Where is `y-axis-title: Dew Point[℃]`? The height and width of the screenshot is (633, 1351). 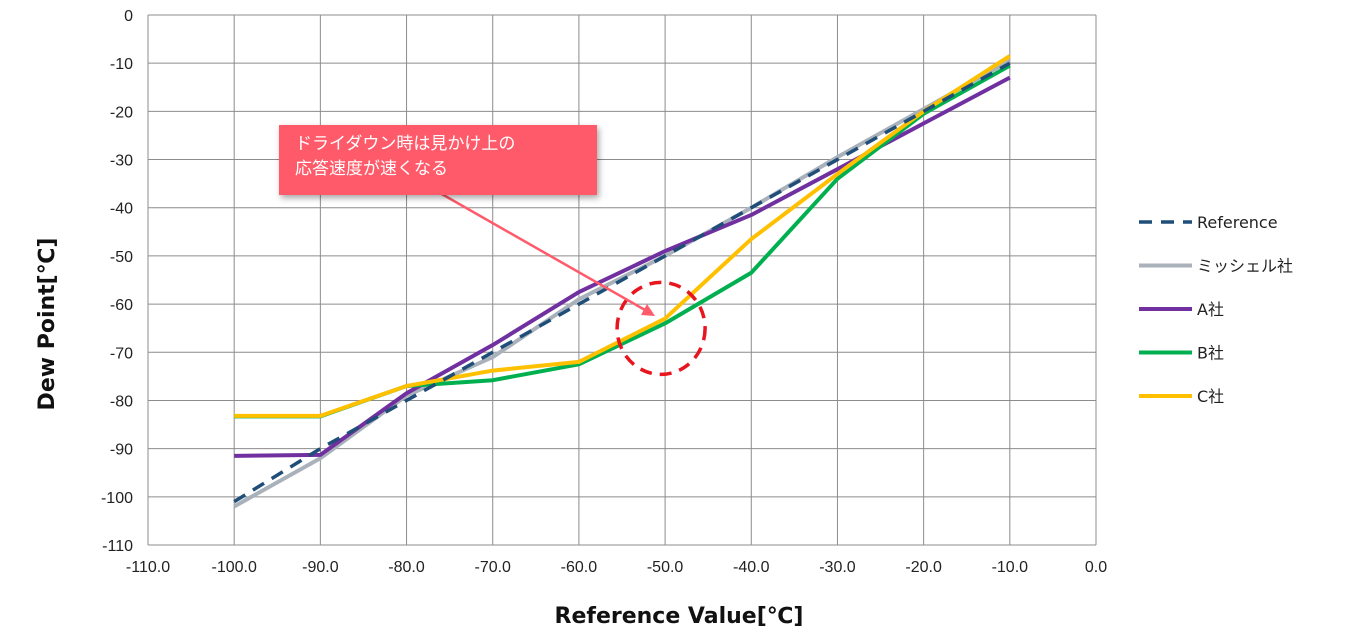
y-axis-title: Dew Point[℃] is located at coordinates (47, 324).